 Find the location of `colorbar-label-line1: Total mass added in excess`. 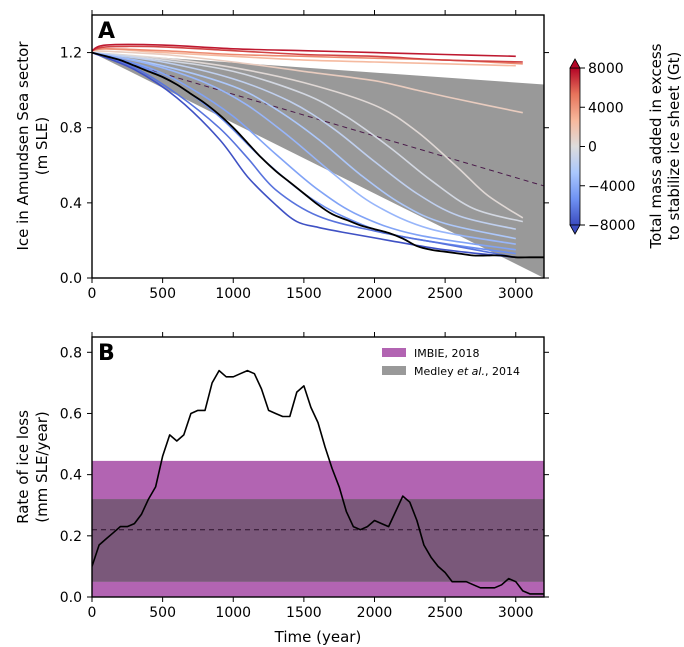

colorbar-label-line1: Total mass added in excess is located at coordinates (656, 146).